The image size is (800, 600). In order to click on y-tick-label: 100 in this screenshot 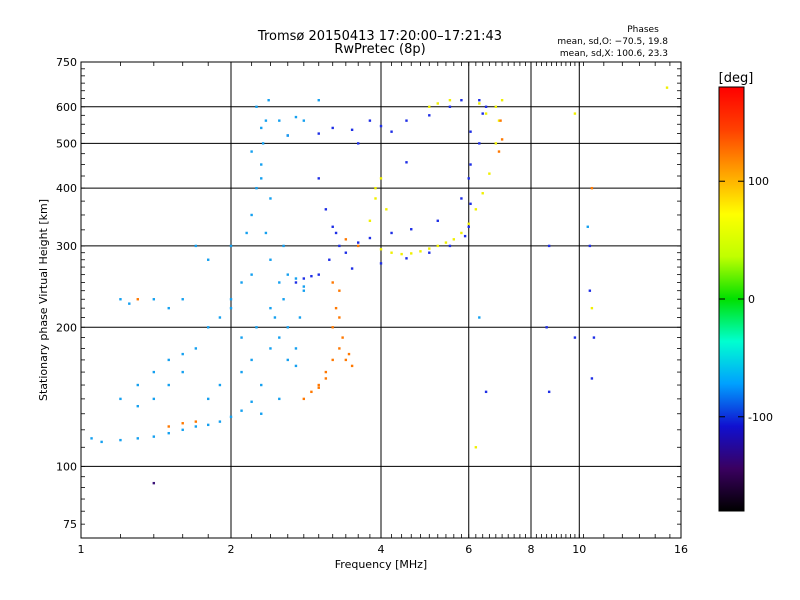, I will do `click(66, 466)`.